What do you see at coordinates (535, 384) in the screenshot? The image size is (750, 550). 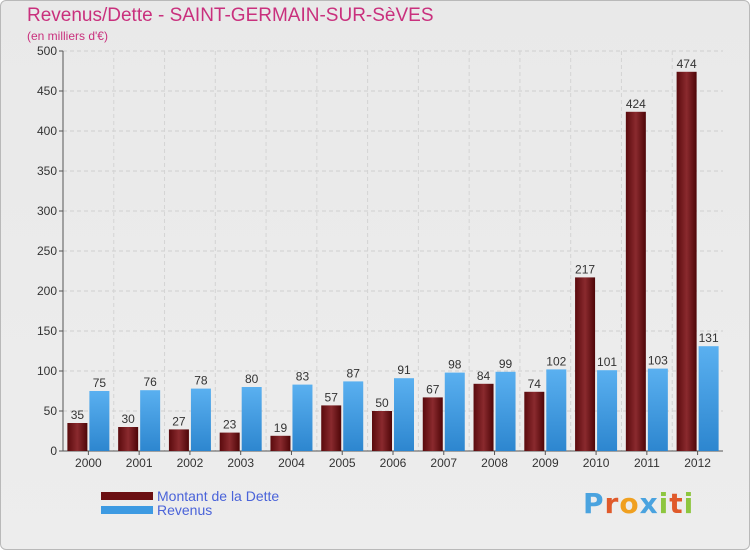 I see `data-label: 74` at bounding box center [535, 384].